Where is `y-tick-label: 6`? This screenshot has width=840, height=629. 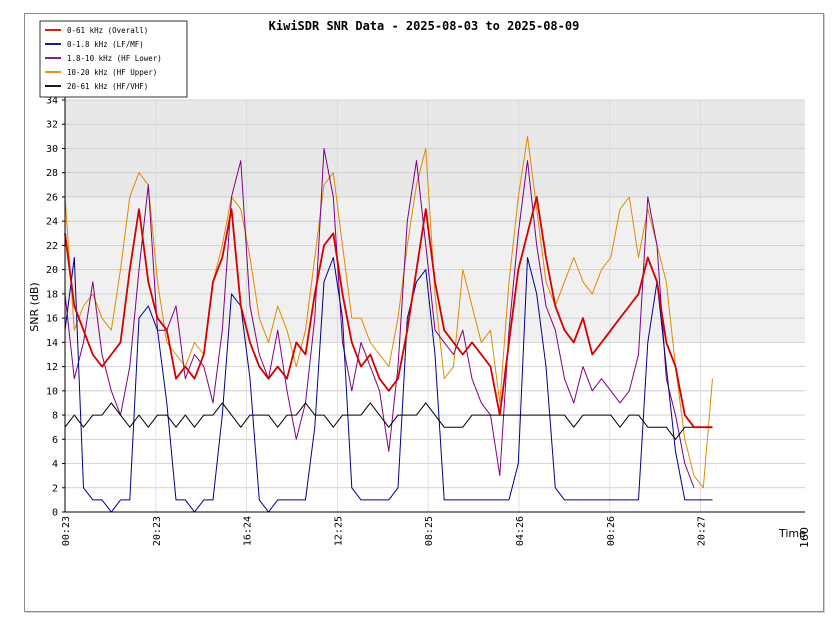
y-tick-label: 6 is located at coordinates (55, 440).